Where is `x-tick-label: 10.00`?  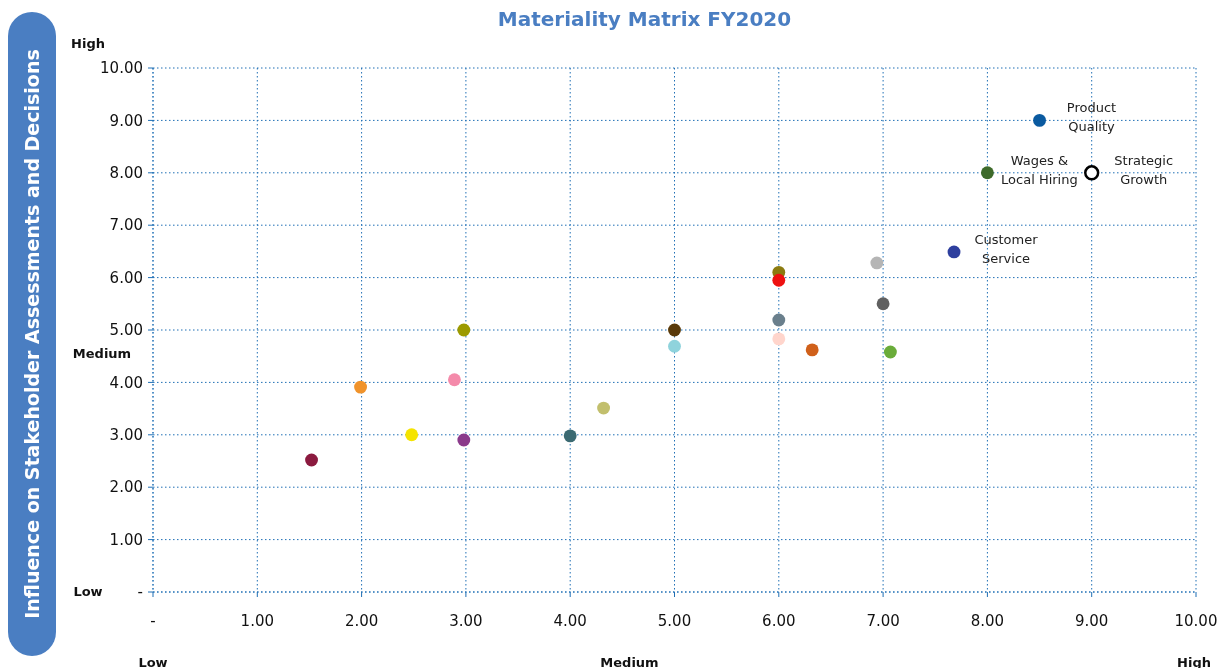 x-tick-label: 10.00 is located at coordinates (1196, 621).